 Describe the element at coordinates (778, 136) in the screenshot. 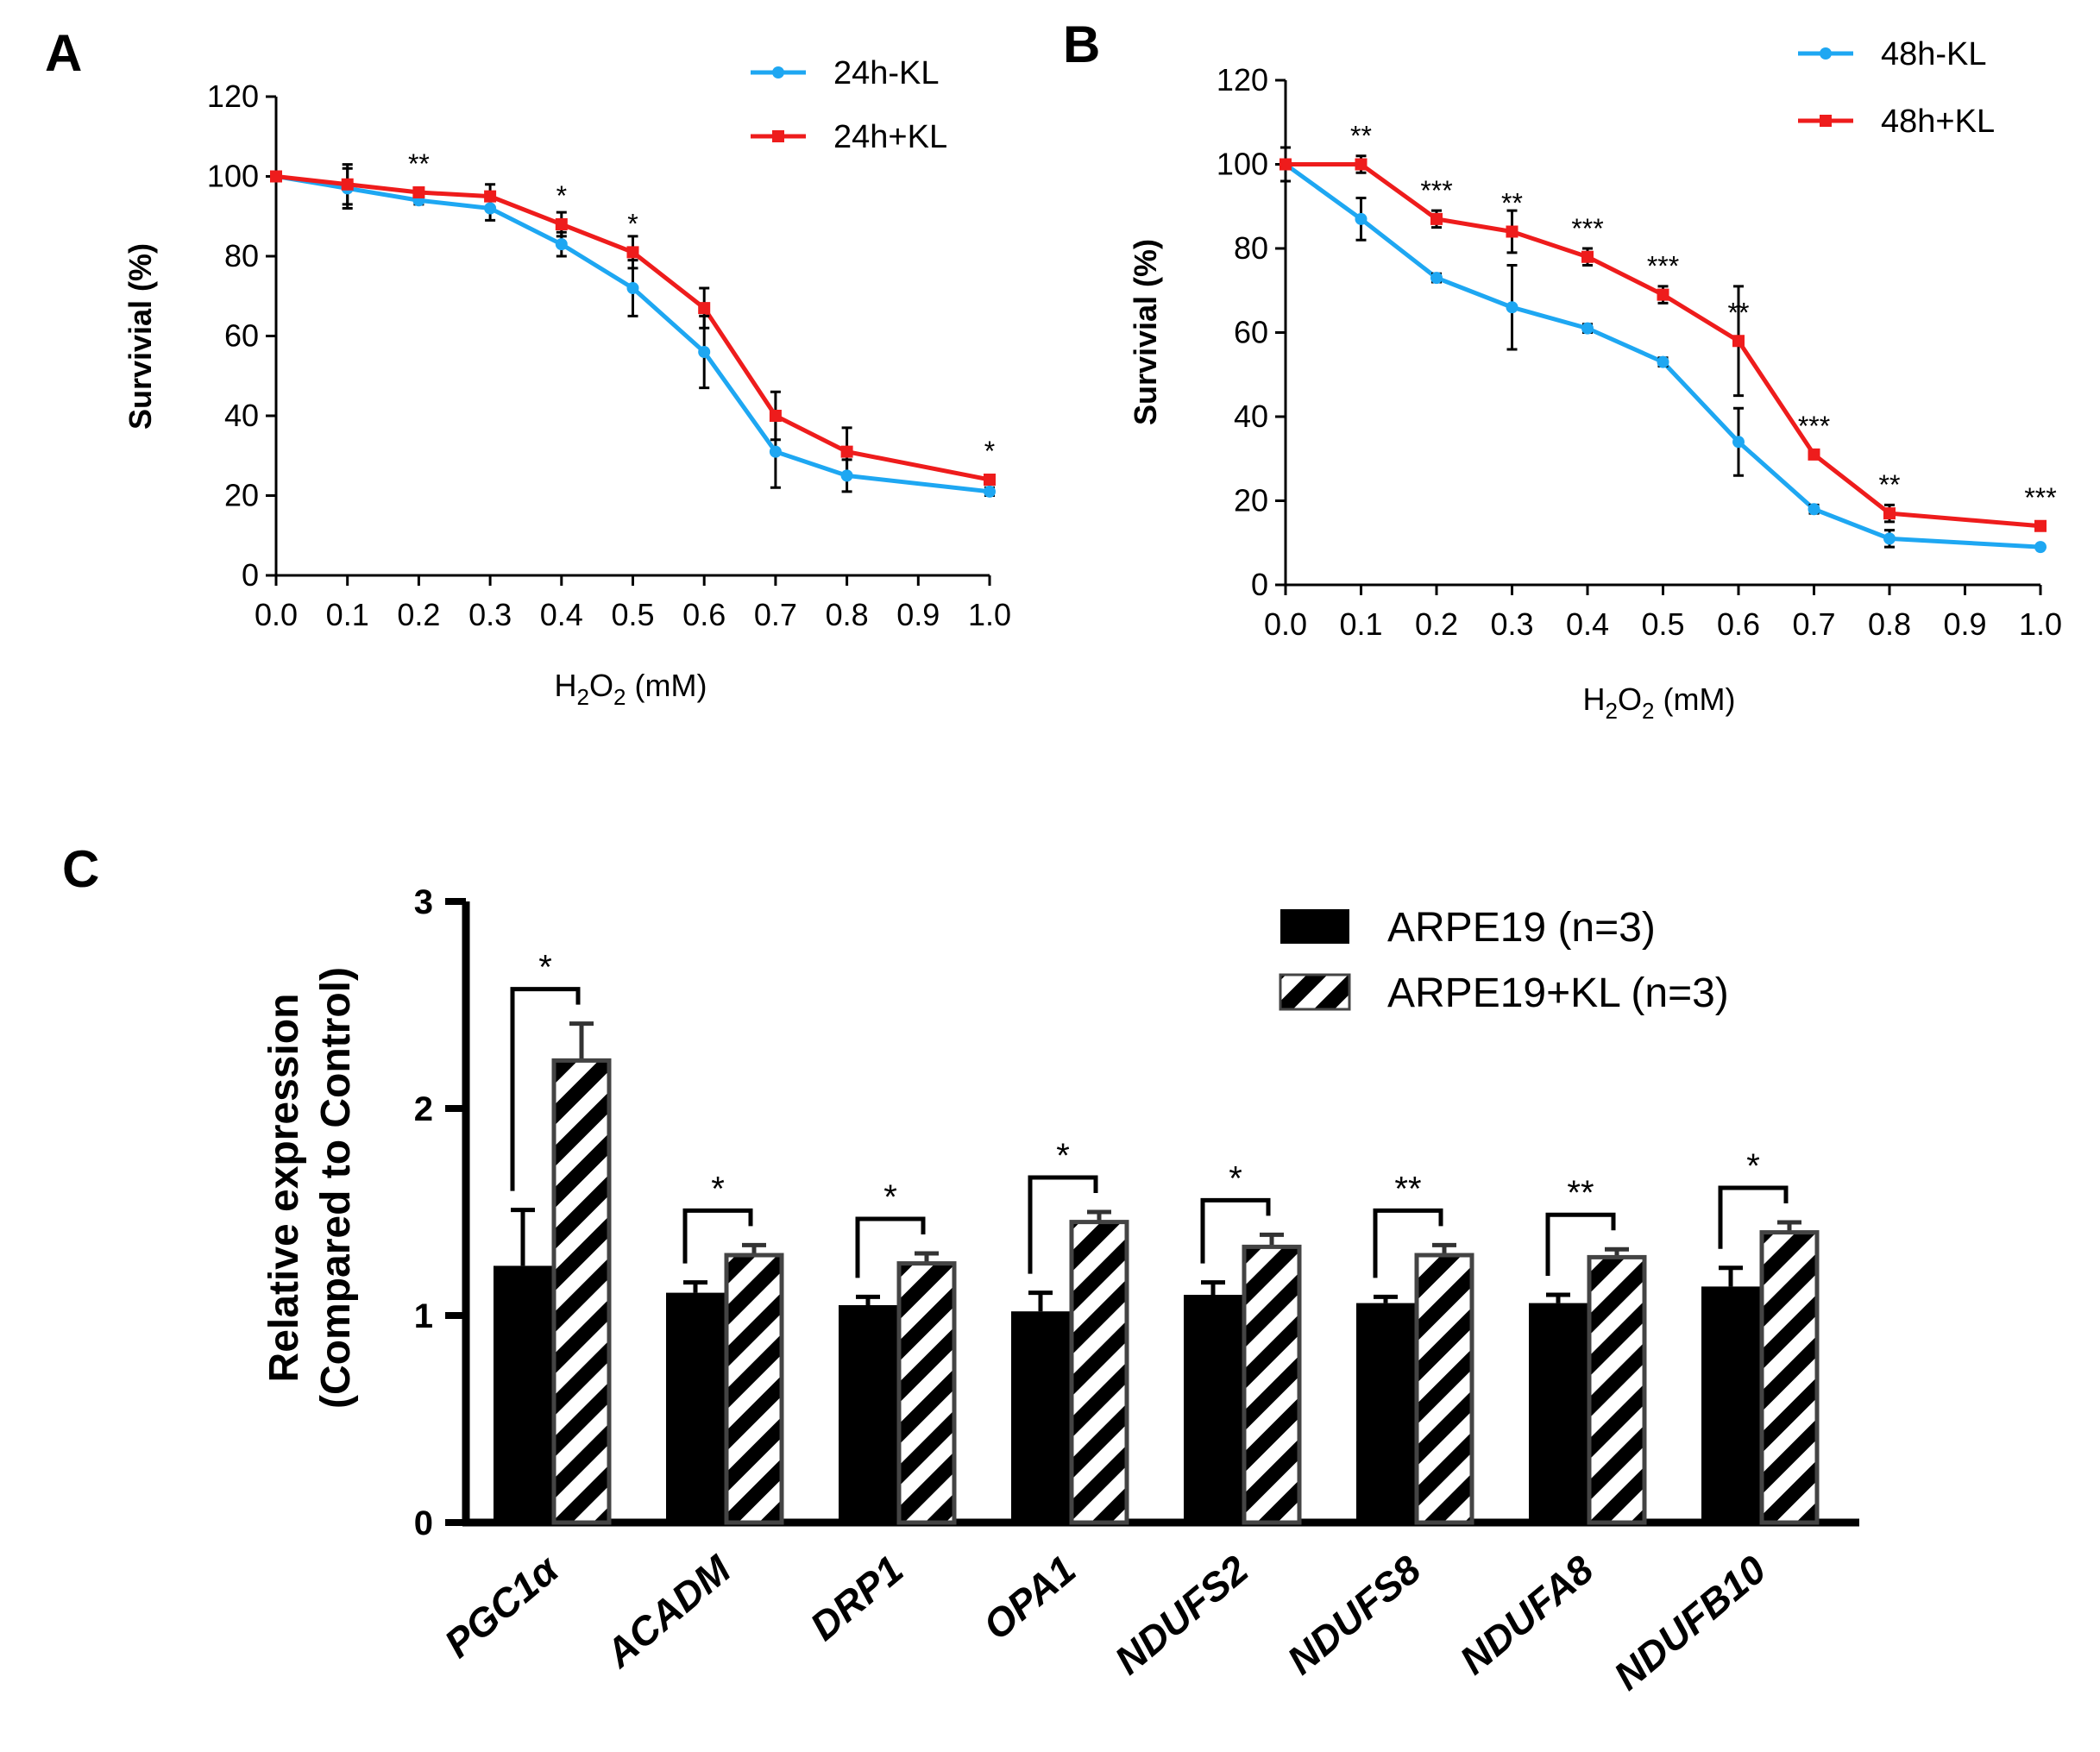

I see `legend-marker-24h-plus-kl` at that location.